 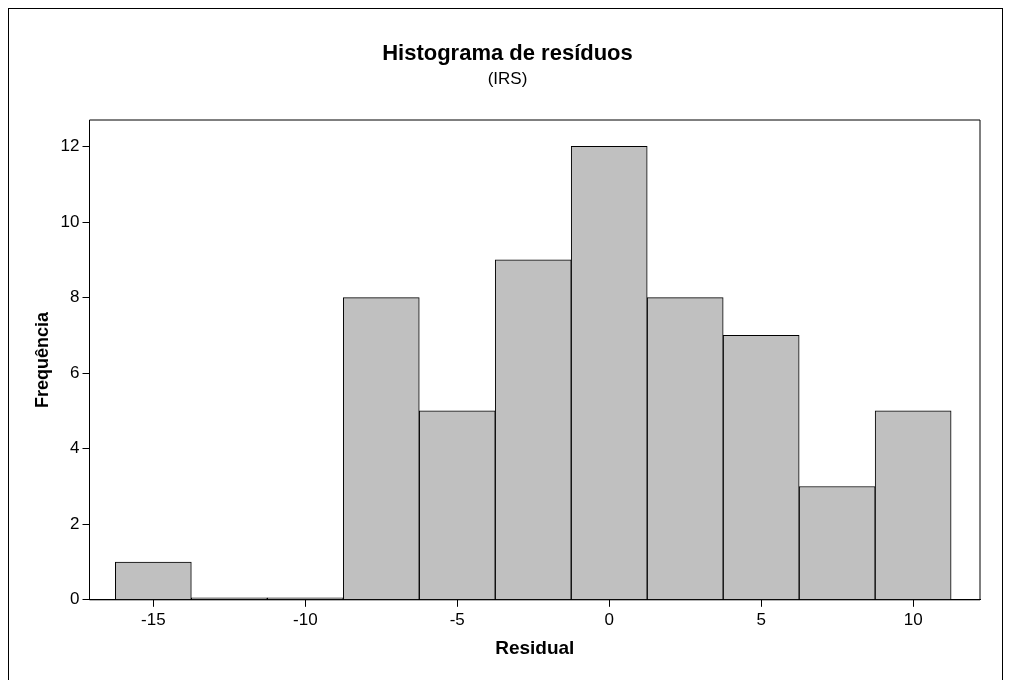 I want to click on x-tick-label: -10, so click(x=305, y=619).